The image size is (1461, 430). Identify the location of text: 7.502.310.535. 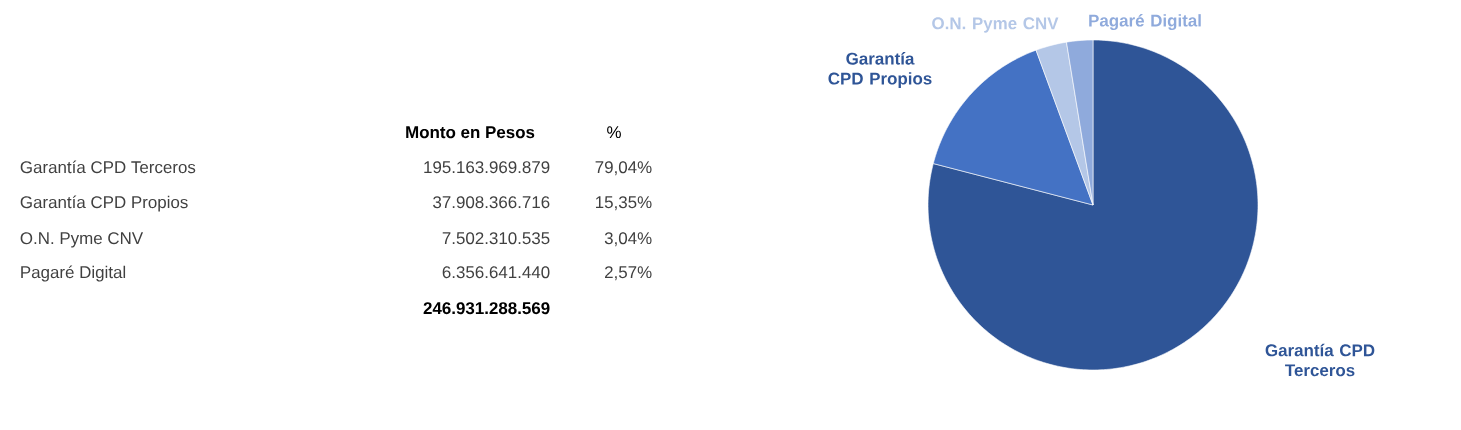
(496, 238).